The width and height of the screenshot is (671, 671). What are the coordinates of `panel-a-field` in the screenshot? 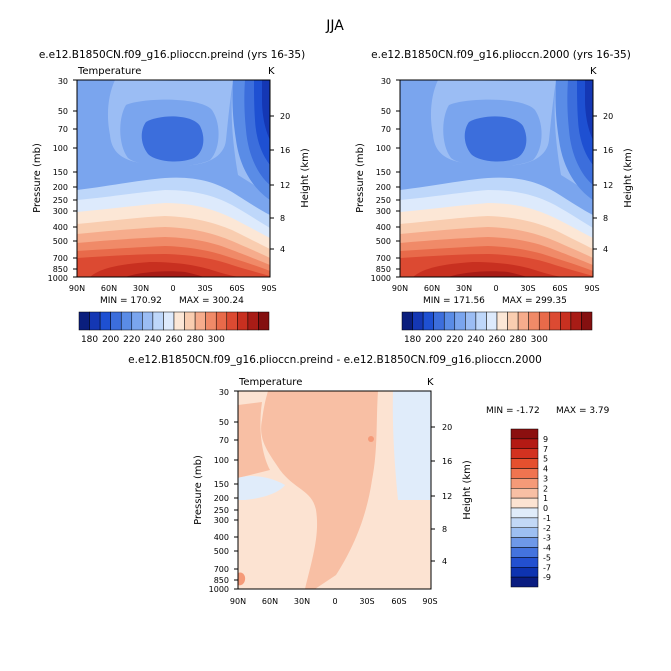 It's located at (173, 178).